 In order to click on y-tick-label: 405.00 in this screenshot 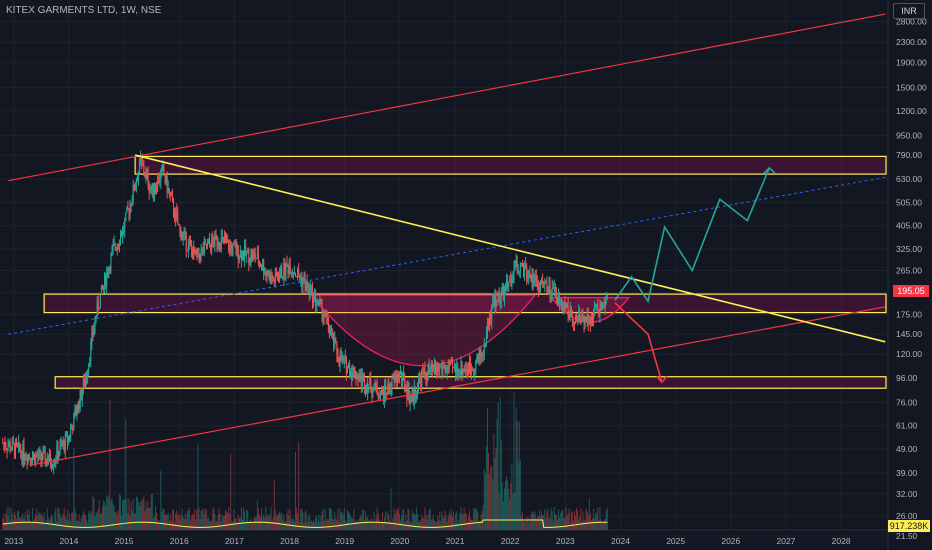, I will do `click(909, 226)`.